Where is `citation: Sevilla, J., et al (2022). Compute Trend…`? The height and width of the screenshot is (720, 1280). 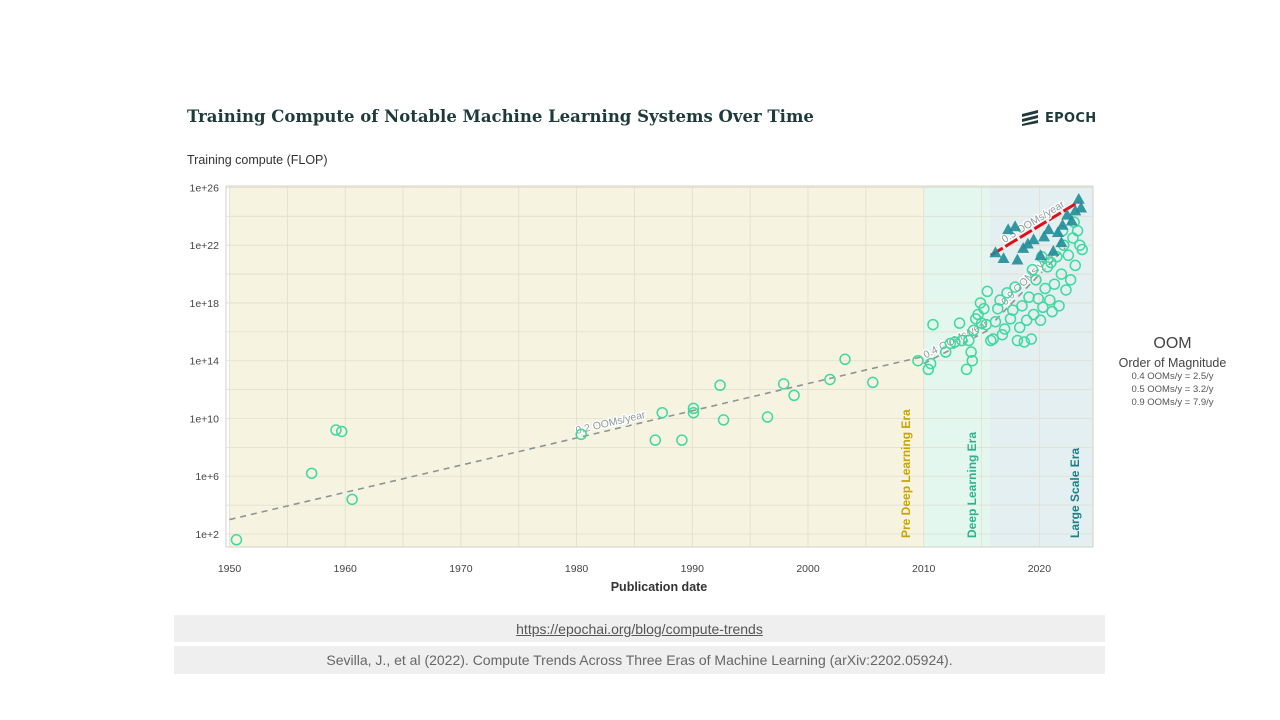 citation: Sevilla, J., et al (2022). Compute Trend… is located at coordinates (639, 660).